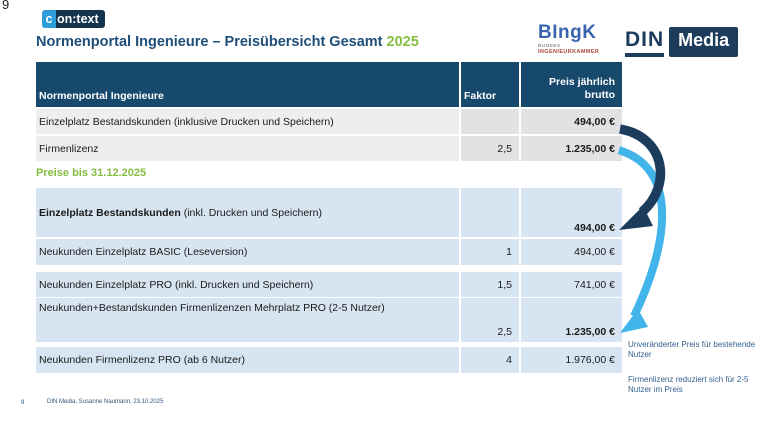 Image resolution: width=768 pixels, height=432 pixels. I want to click on row-price: 1.976,00 €, so click(571, 360).